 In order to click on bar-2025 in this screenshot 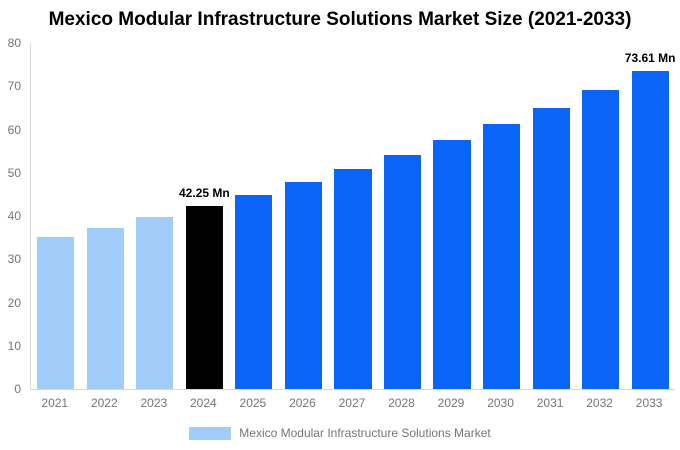, I will do `click(254, 291)`.